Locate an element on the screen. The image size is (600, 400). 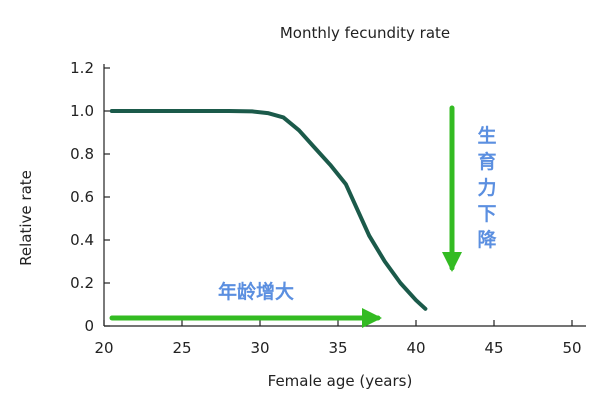
y-tick-label: 0.6 is located at coordinates (82, 197).